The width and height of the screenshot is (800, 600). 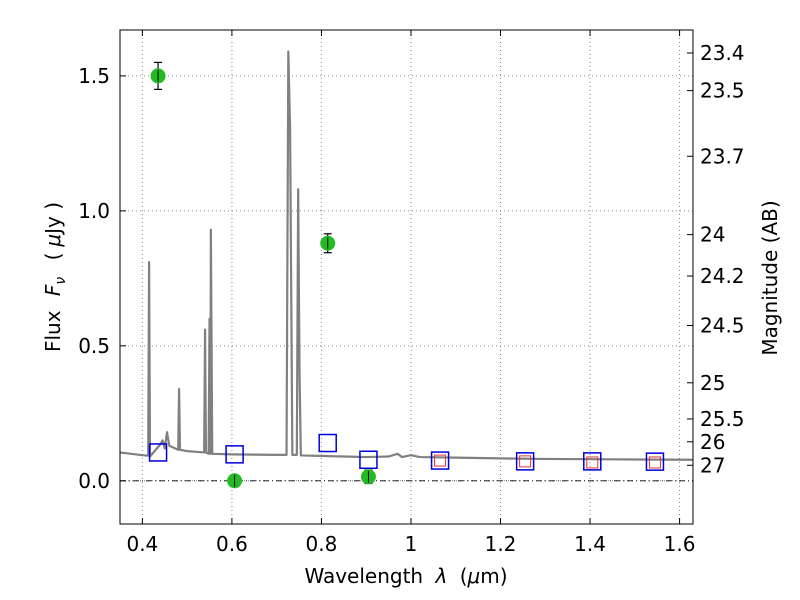 What do you see at coordinates (142, 544) in the screenshot?
I see `x-tick-label: 0.4` at bounding box center [142, 544].